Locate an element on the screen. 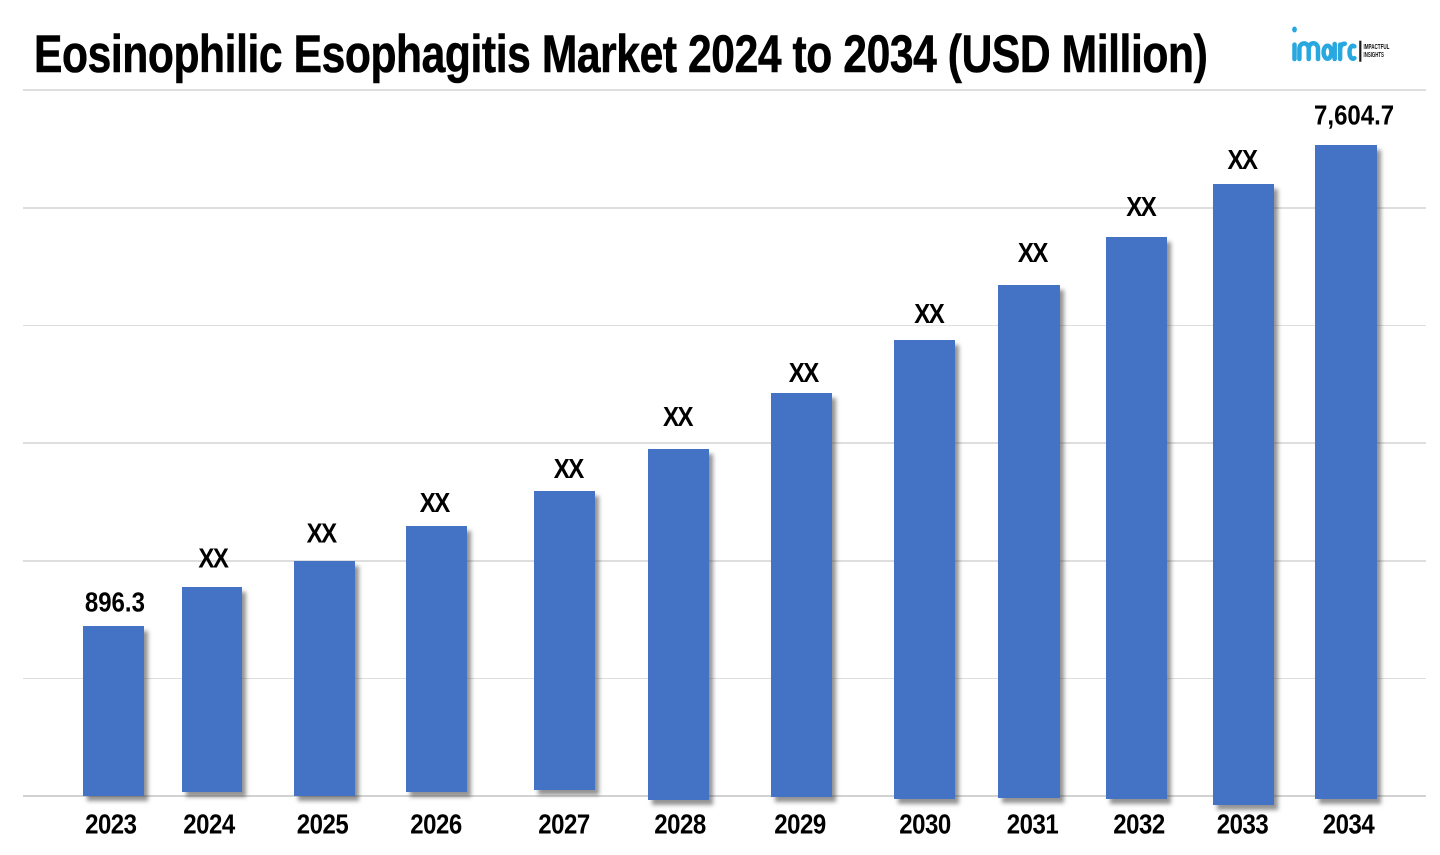 This screenshot has height=855, width=1440. svg-text: IMPACTFUL is located at coordinates (1377, 47).